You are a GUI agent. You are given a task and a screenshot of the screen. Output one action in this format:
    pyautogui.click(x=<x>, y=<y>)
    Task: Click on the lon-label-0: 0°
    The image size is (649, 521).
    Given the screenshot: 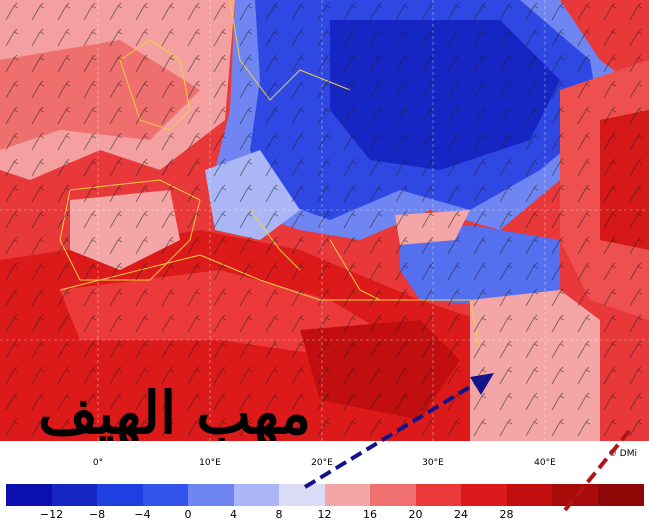 What is the action you would take?
    pyautogui.click(x=98, y=463)
    